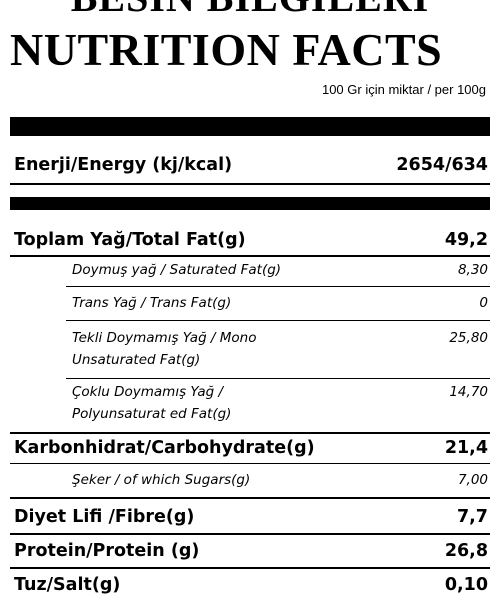 Image resolution: width=500 pixels, height=600 pixels. What do you see at coordinates (104, 517) in the screenshot?
I see `fibre-label: Diyet Lifi /Fibre(g)` at bounding box center [104, 517].